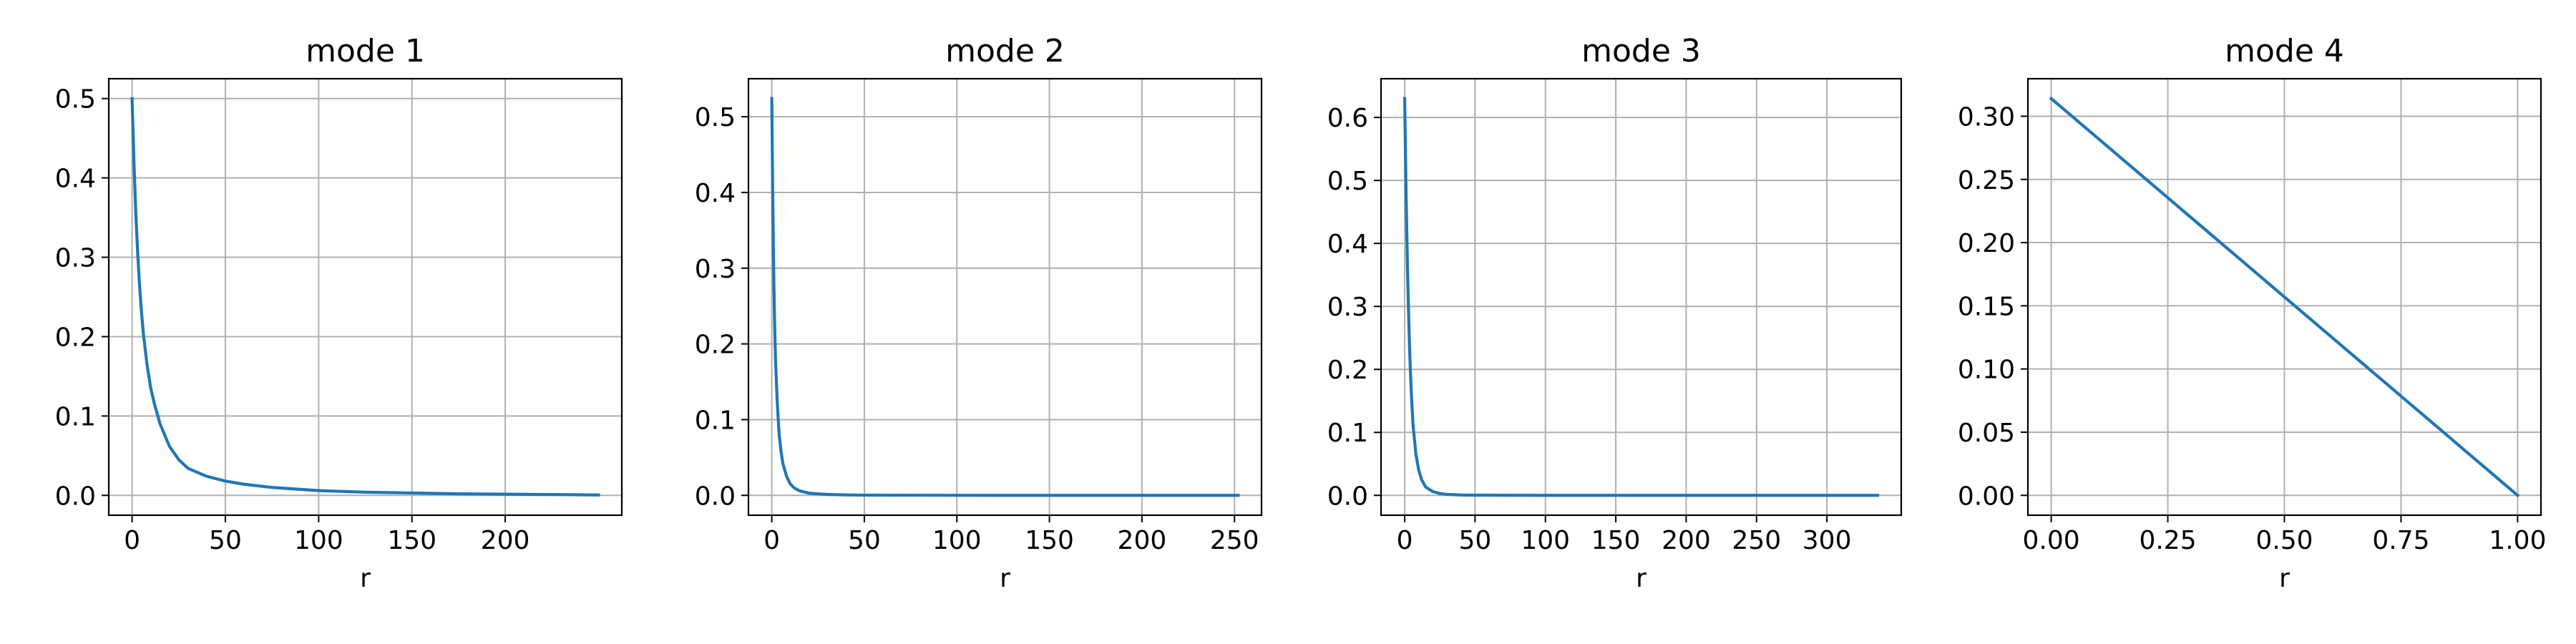 This screenshot has height=644, width=2576. What do you see at coordinates (1827, 540) in the screenshot?
I see `x-tick-label: 300` at bounding box center [1827, 540].